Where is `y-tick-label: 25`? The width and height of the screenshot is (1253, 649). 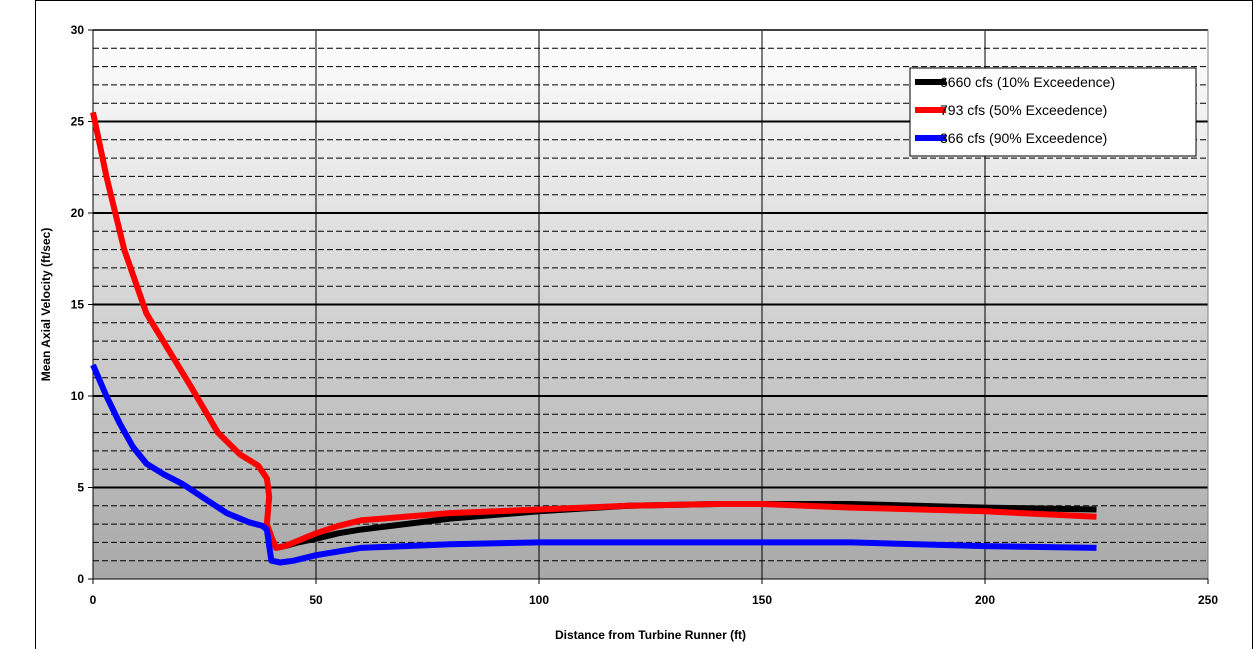
y-tick-label: 25 is located at coordinates (78, 122).